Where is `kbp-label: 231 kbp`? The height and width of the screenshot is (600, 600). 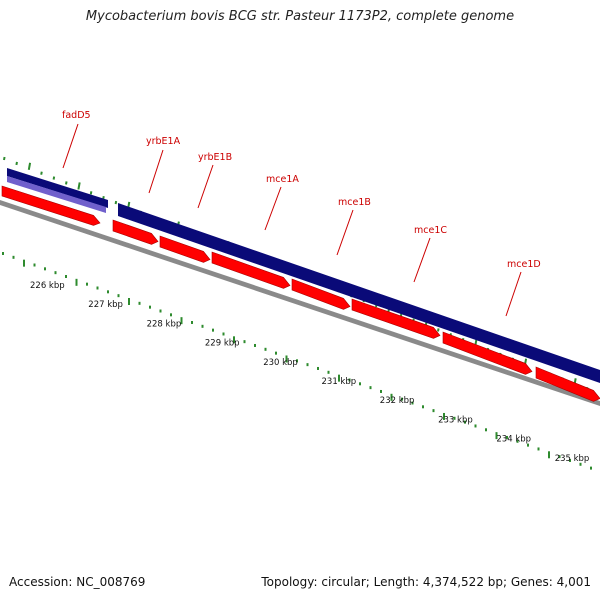
kbp-label: 231 kbp is located at coordinates (339, 382).